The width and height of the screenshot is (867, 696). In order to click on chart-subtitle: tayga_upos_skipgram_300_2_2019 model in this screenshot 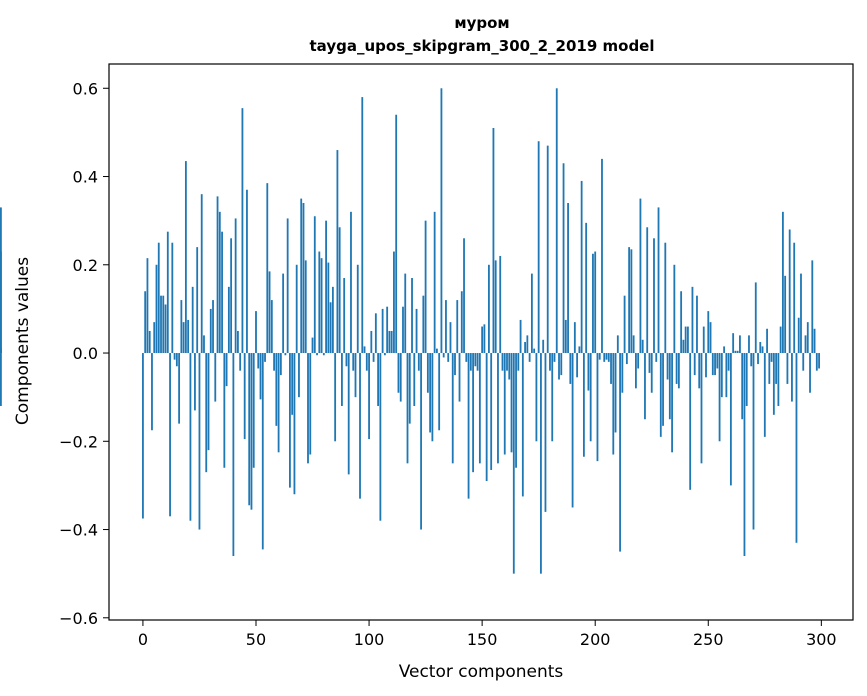, I will do `click(482, 46)`.